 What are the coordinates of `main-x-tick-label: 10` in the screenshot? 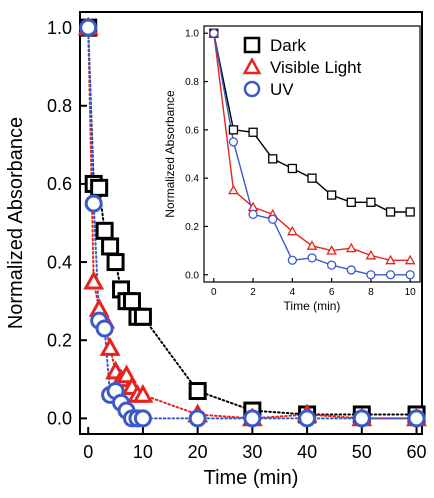 It's located at (143, 452).